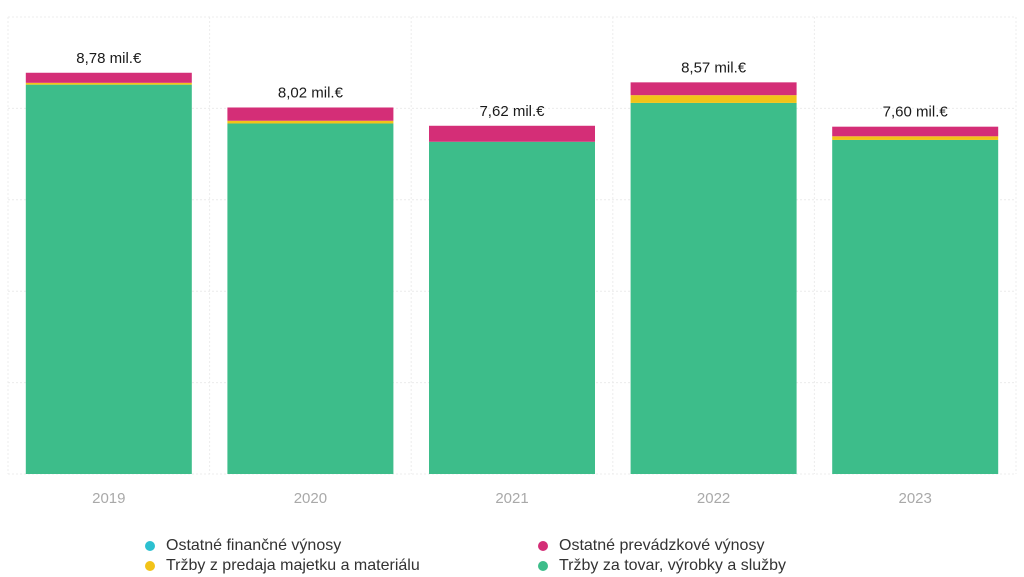  What do you see at coordinates (512, 111) in the screenshot?
I see `total-data-label: 7,62 mil.€` at bounding box center [512, 111].